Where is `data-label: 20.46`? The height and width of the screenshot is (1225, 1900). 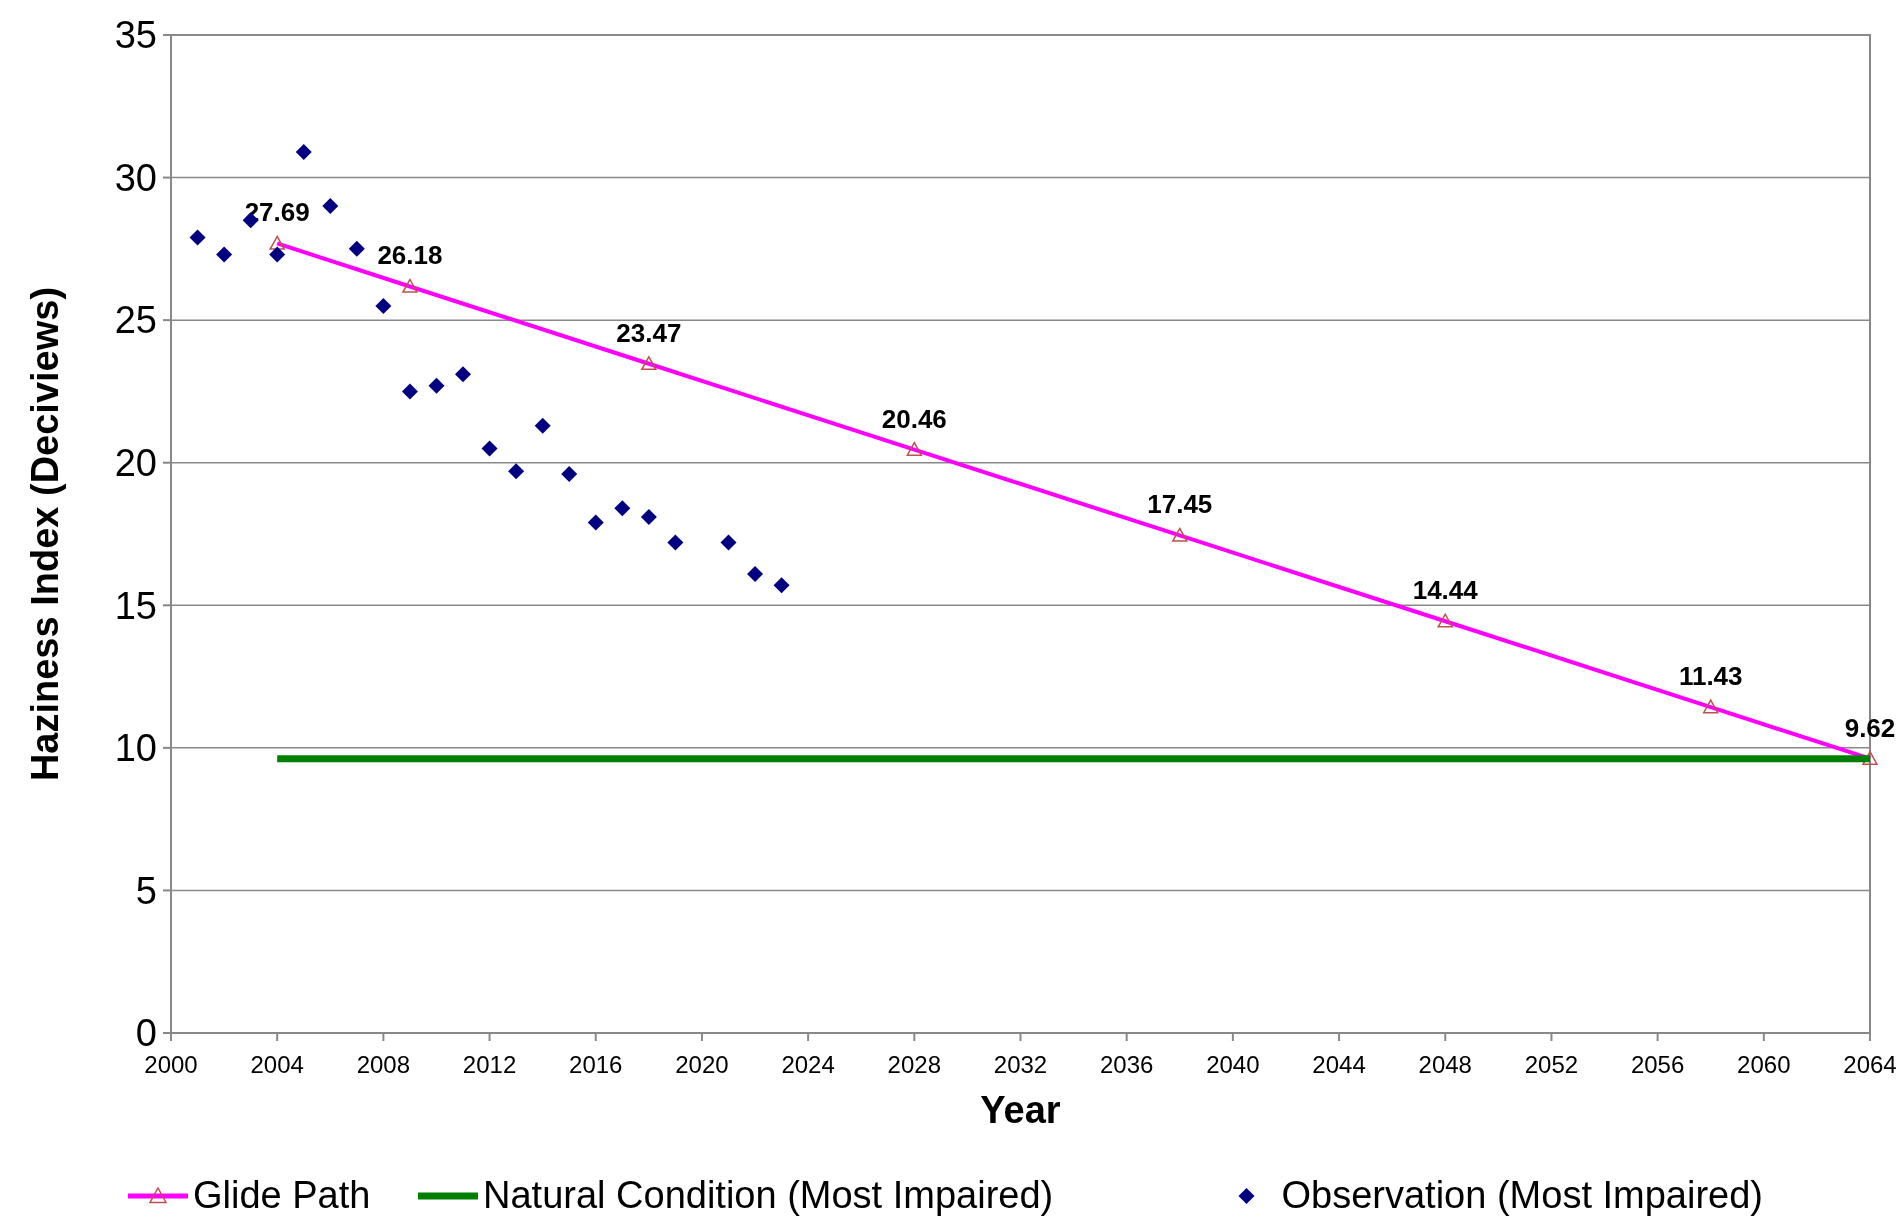
data-label: 20.46 is located at coordinates (914, 418).